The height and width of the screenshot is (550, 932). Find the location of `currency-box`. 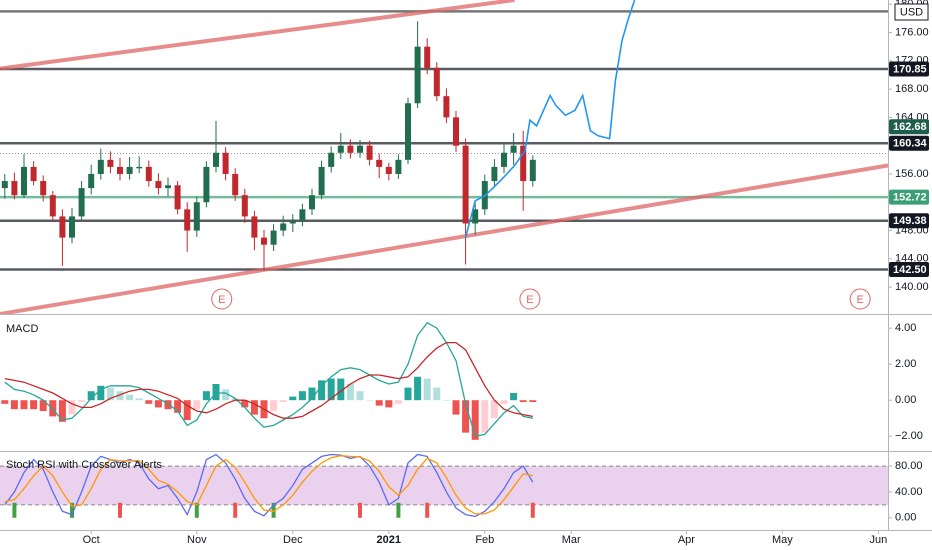

currency-box is located at coordinates (911, 12).